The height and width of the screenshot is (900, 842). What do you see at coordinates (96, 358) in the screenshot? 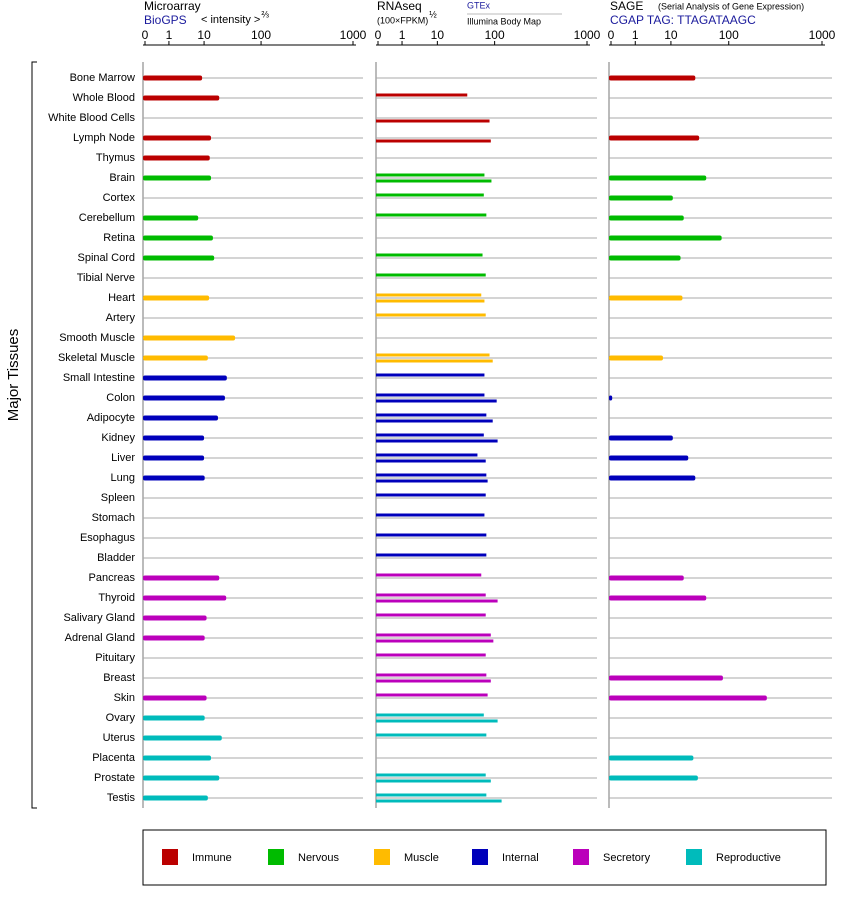
I see `tissue-label: Skeletal Muscle` at bounding box center [96, 358].